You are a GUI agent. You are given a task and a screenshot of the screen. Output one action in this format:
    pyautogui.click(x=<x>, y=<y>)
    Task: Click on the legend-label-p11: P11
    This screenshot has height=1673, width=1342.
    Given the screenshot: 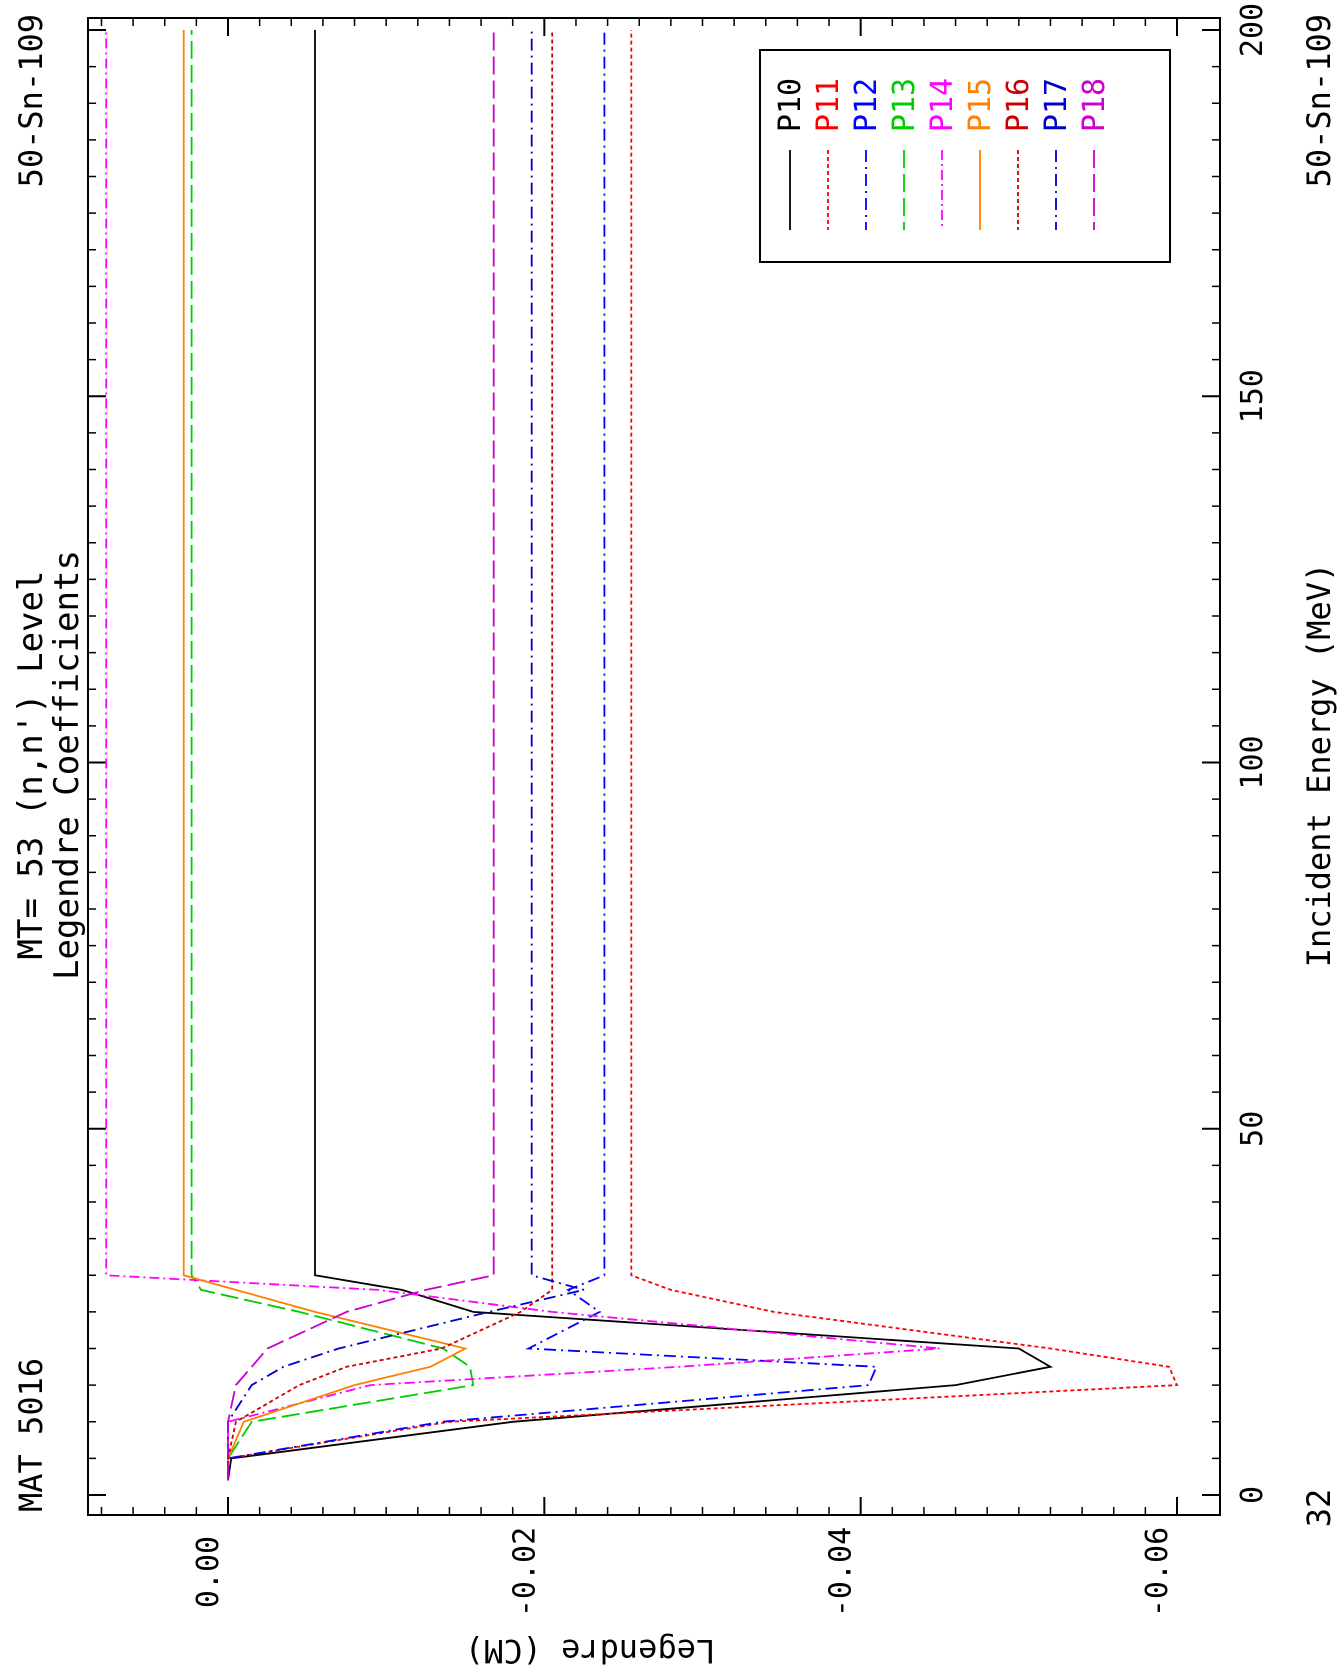 What is the action you would take?
    pyautogui.click(x=828, y=105)
    